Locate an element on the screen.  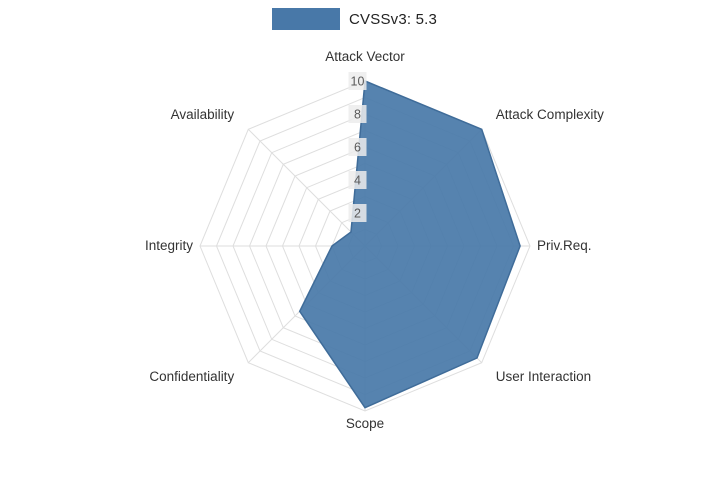
tick-label: 2 is located at coordinates (357, 214).